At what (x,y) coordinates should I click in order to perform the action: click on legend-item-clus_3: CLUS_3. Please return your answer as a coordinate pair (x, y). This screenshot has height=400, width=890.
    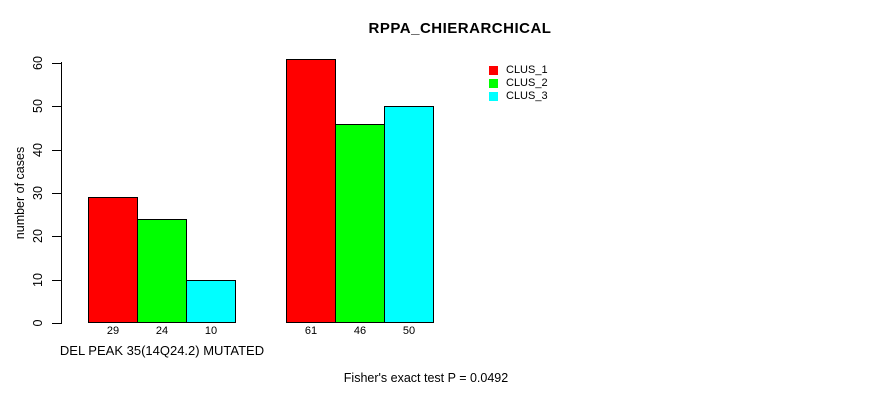
    Looking at the image, I should click on (518, 96).